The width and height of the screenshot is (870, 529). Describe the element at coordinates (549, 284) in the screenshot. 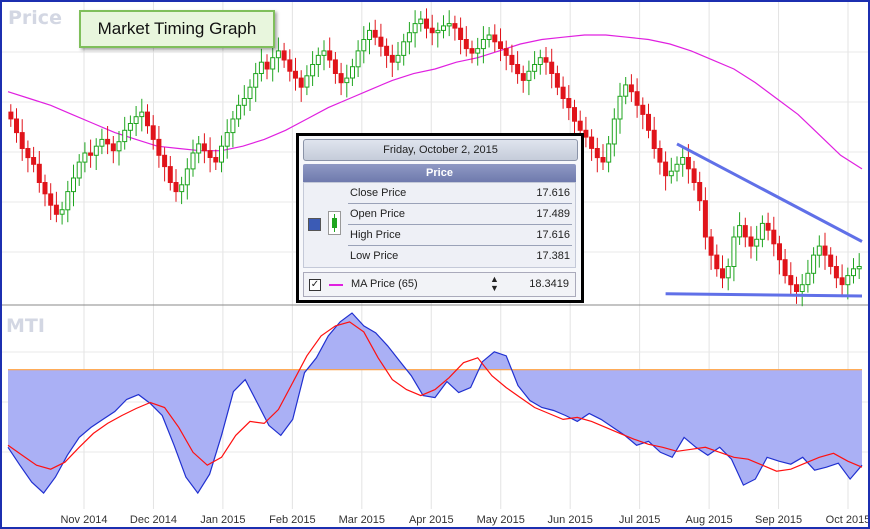

I see `ma-value: 18.3419` at that location.